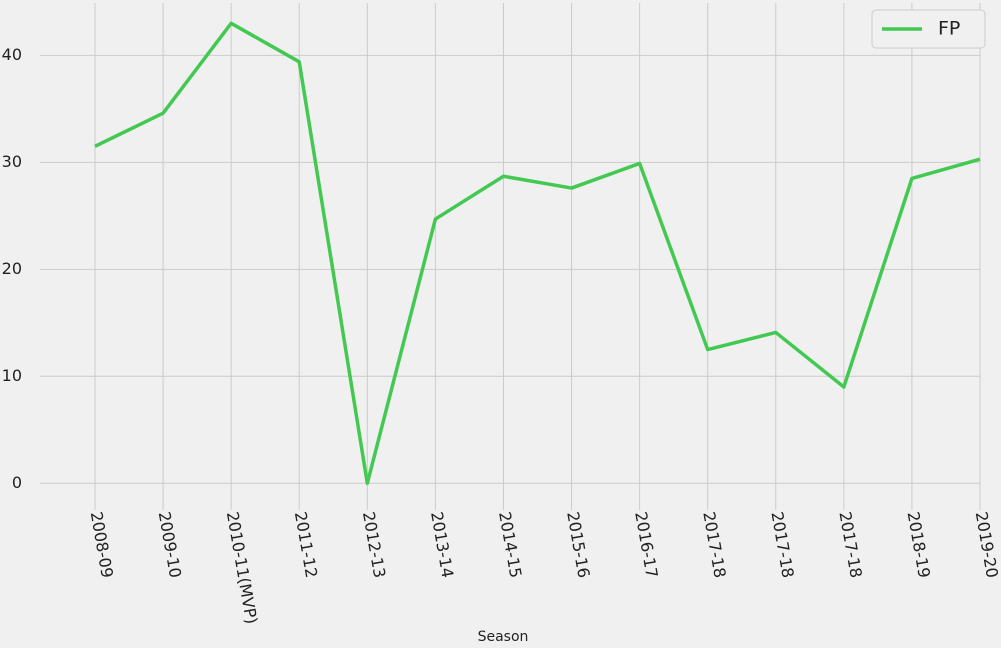 This screenshot has width=1001, height=648. Describe the element at coordinates (12, 375) in the screenshot. I see `y-tick-label: 10` at that location.